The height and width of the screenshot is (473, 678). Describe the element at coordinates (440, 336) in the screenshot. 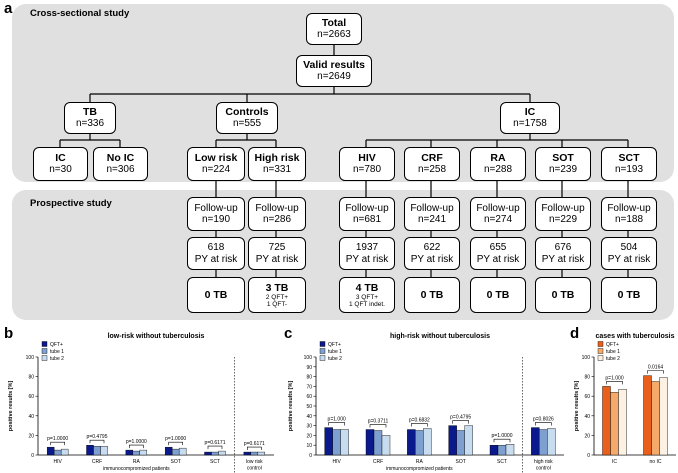

I see `chart-title: high-risk without tuberculosis` at that location.